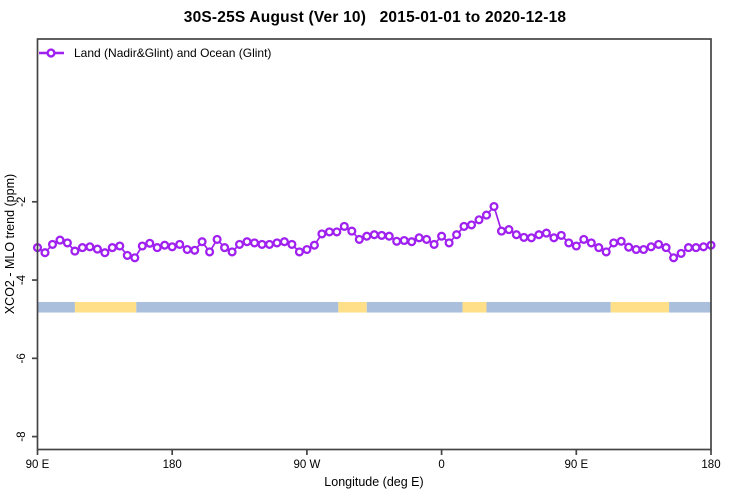  What do you see at coordinates (10, 244) in the screenshot?
I see `y-axis-title: XCO2 - MLO trend (ppm)` at bounding box center [10, 244].